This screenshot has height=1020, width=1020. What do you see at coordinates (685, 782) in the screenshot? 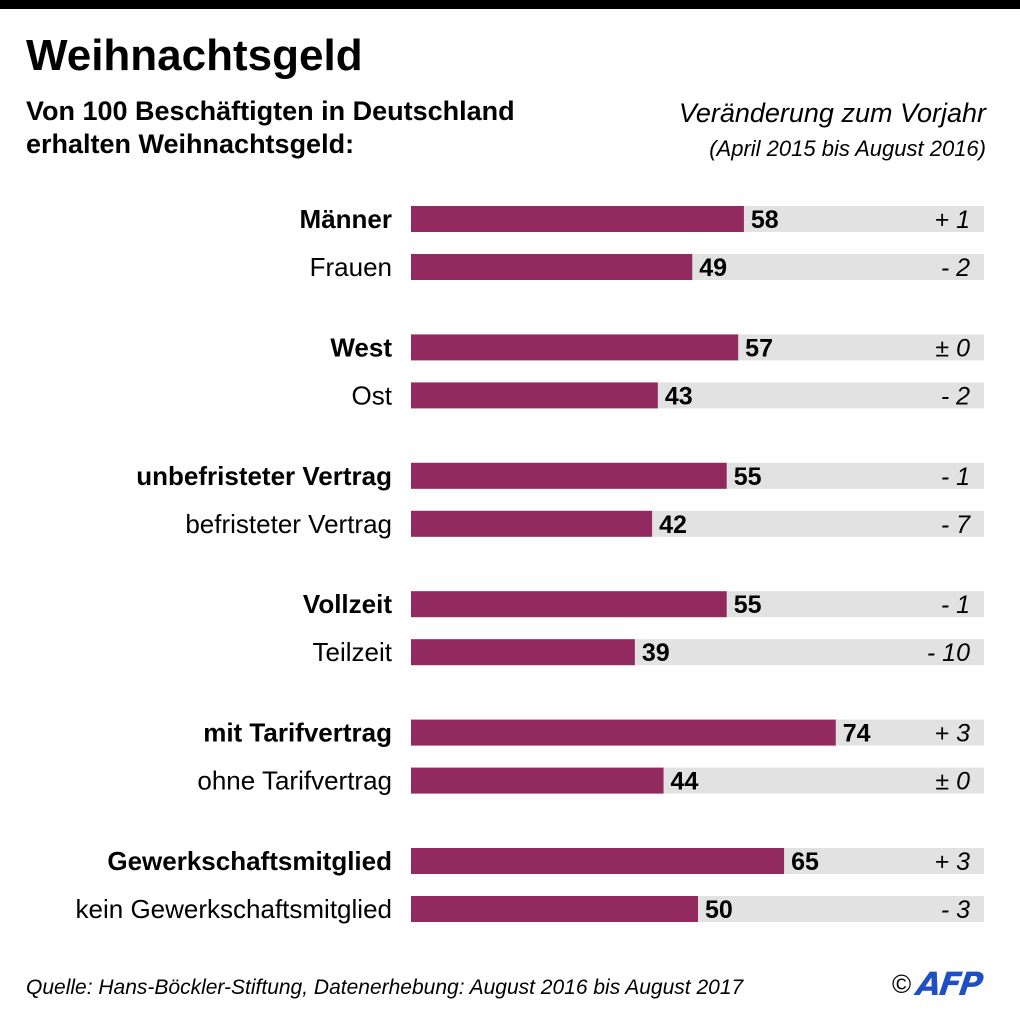
I see `value-label: 44` at bounding box center [685, 782].